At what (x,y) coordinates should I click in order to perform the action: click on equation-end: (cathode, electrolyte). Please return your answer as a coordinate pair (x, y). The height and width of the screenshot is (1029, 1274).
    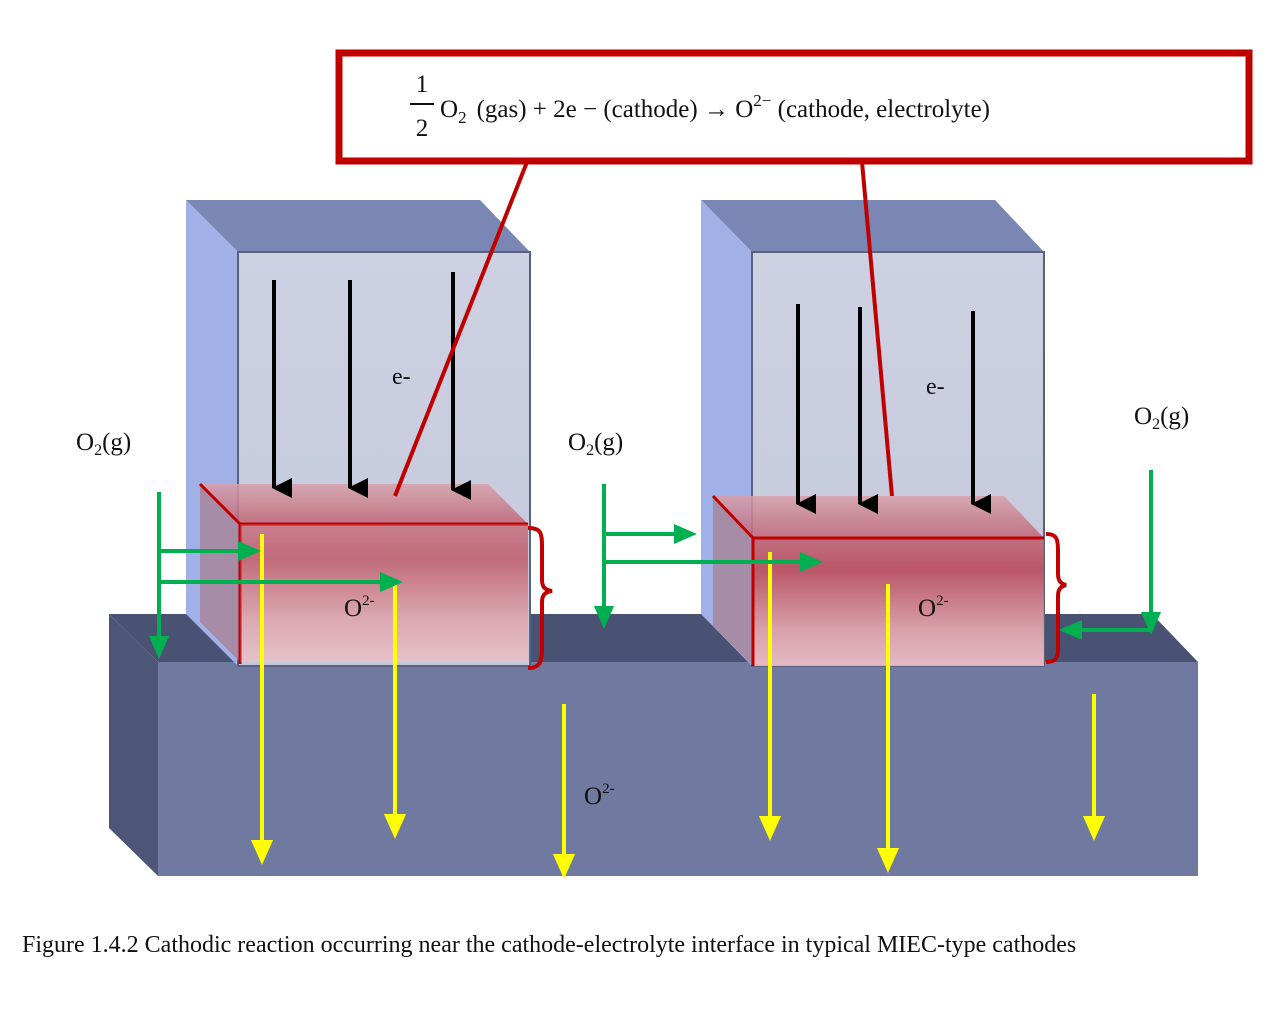
    Looking at the image, I should click on (880, 109).